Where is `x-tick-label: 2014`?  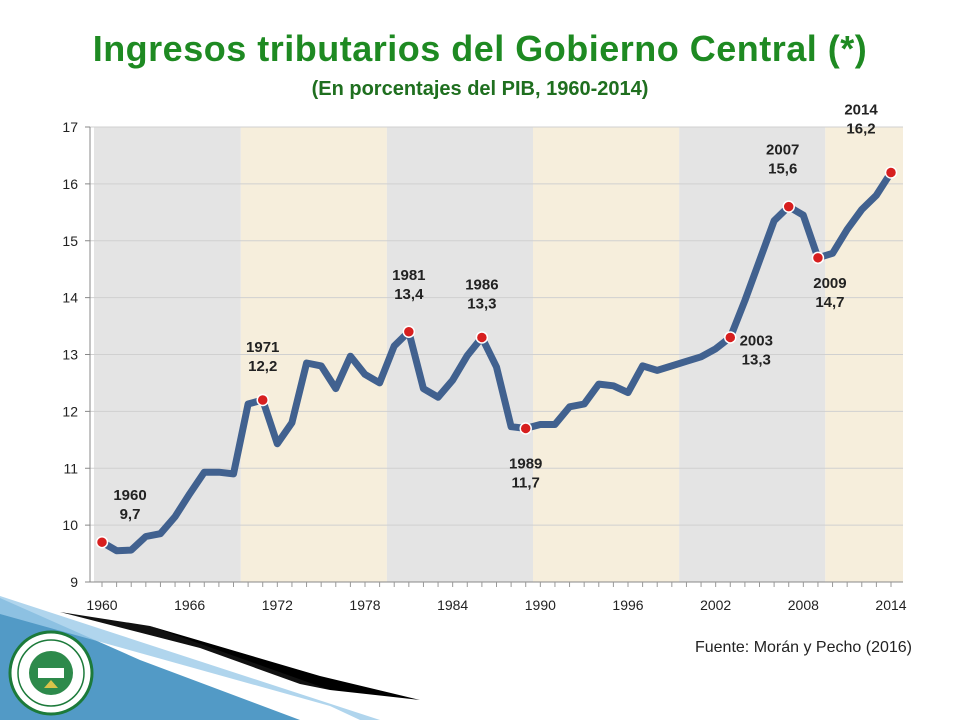 x-tick-label: 2014 is located at coordinates (890, 605).